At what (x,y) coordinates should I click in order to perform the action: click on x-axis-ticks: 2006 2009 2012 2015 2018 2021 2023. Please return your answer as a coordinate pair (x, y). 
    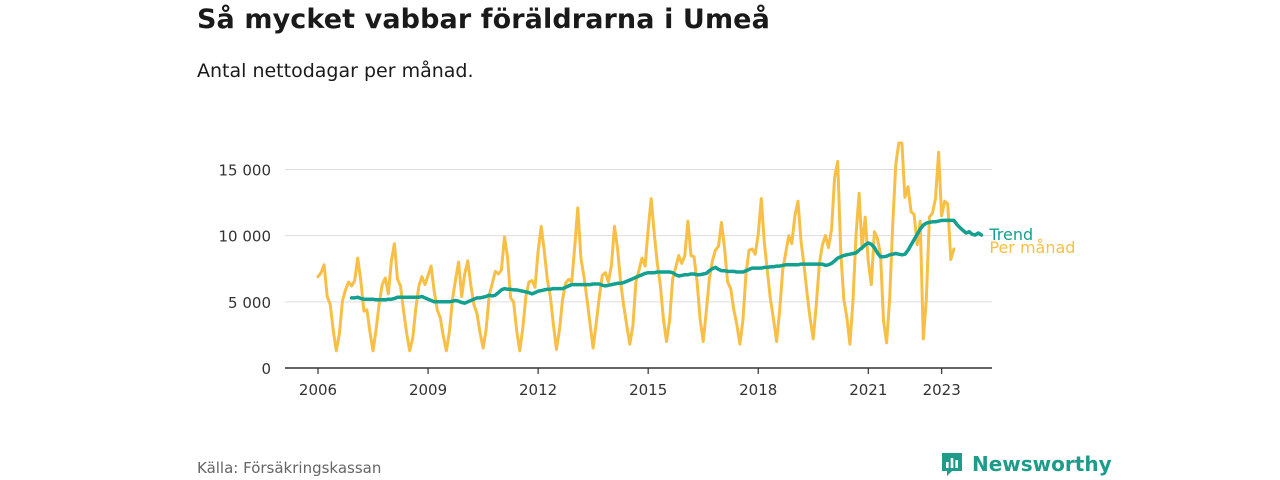
    Looking at the image, I should click on (630, 383).